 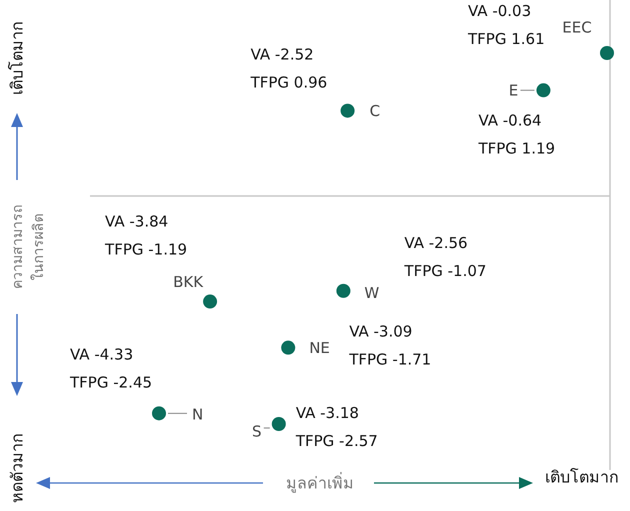 What do you see at coordinates (320, 483) in the screenshot?
I see `text: มูลค่าเพิ่ม` at bounding box center [320, 483].